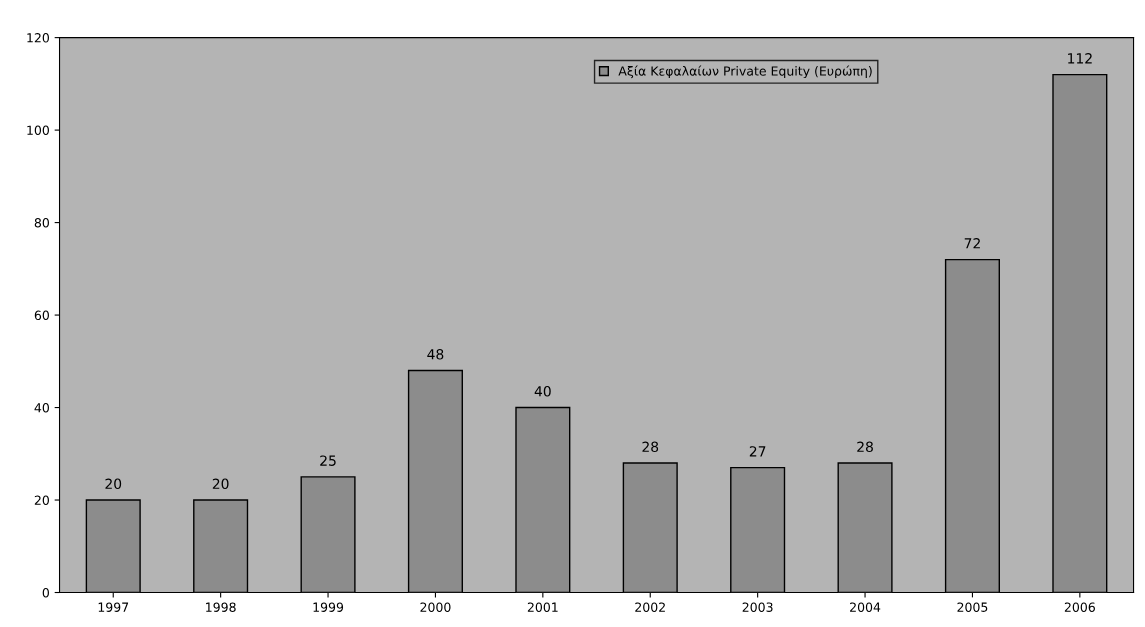  Describe the element at coordinates (38, 130) in the screenshot. I see `y-tick-label: 100` at that location.